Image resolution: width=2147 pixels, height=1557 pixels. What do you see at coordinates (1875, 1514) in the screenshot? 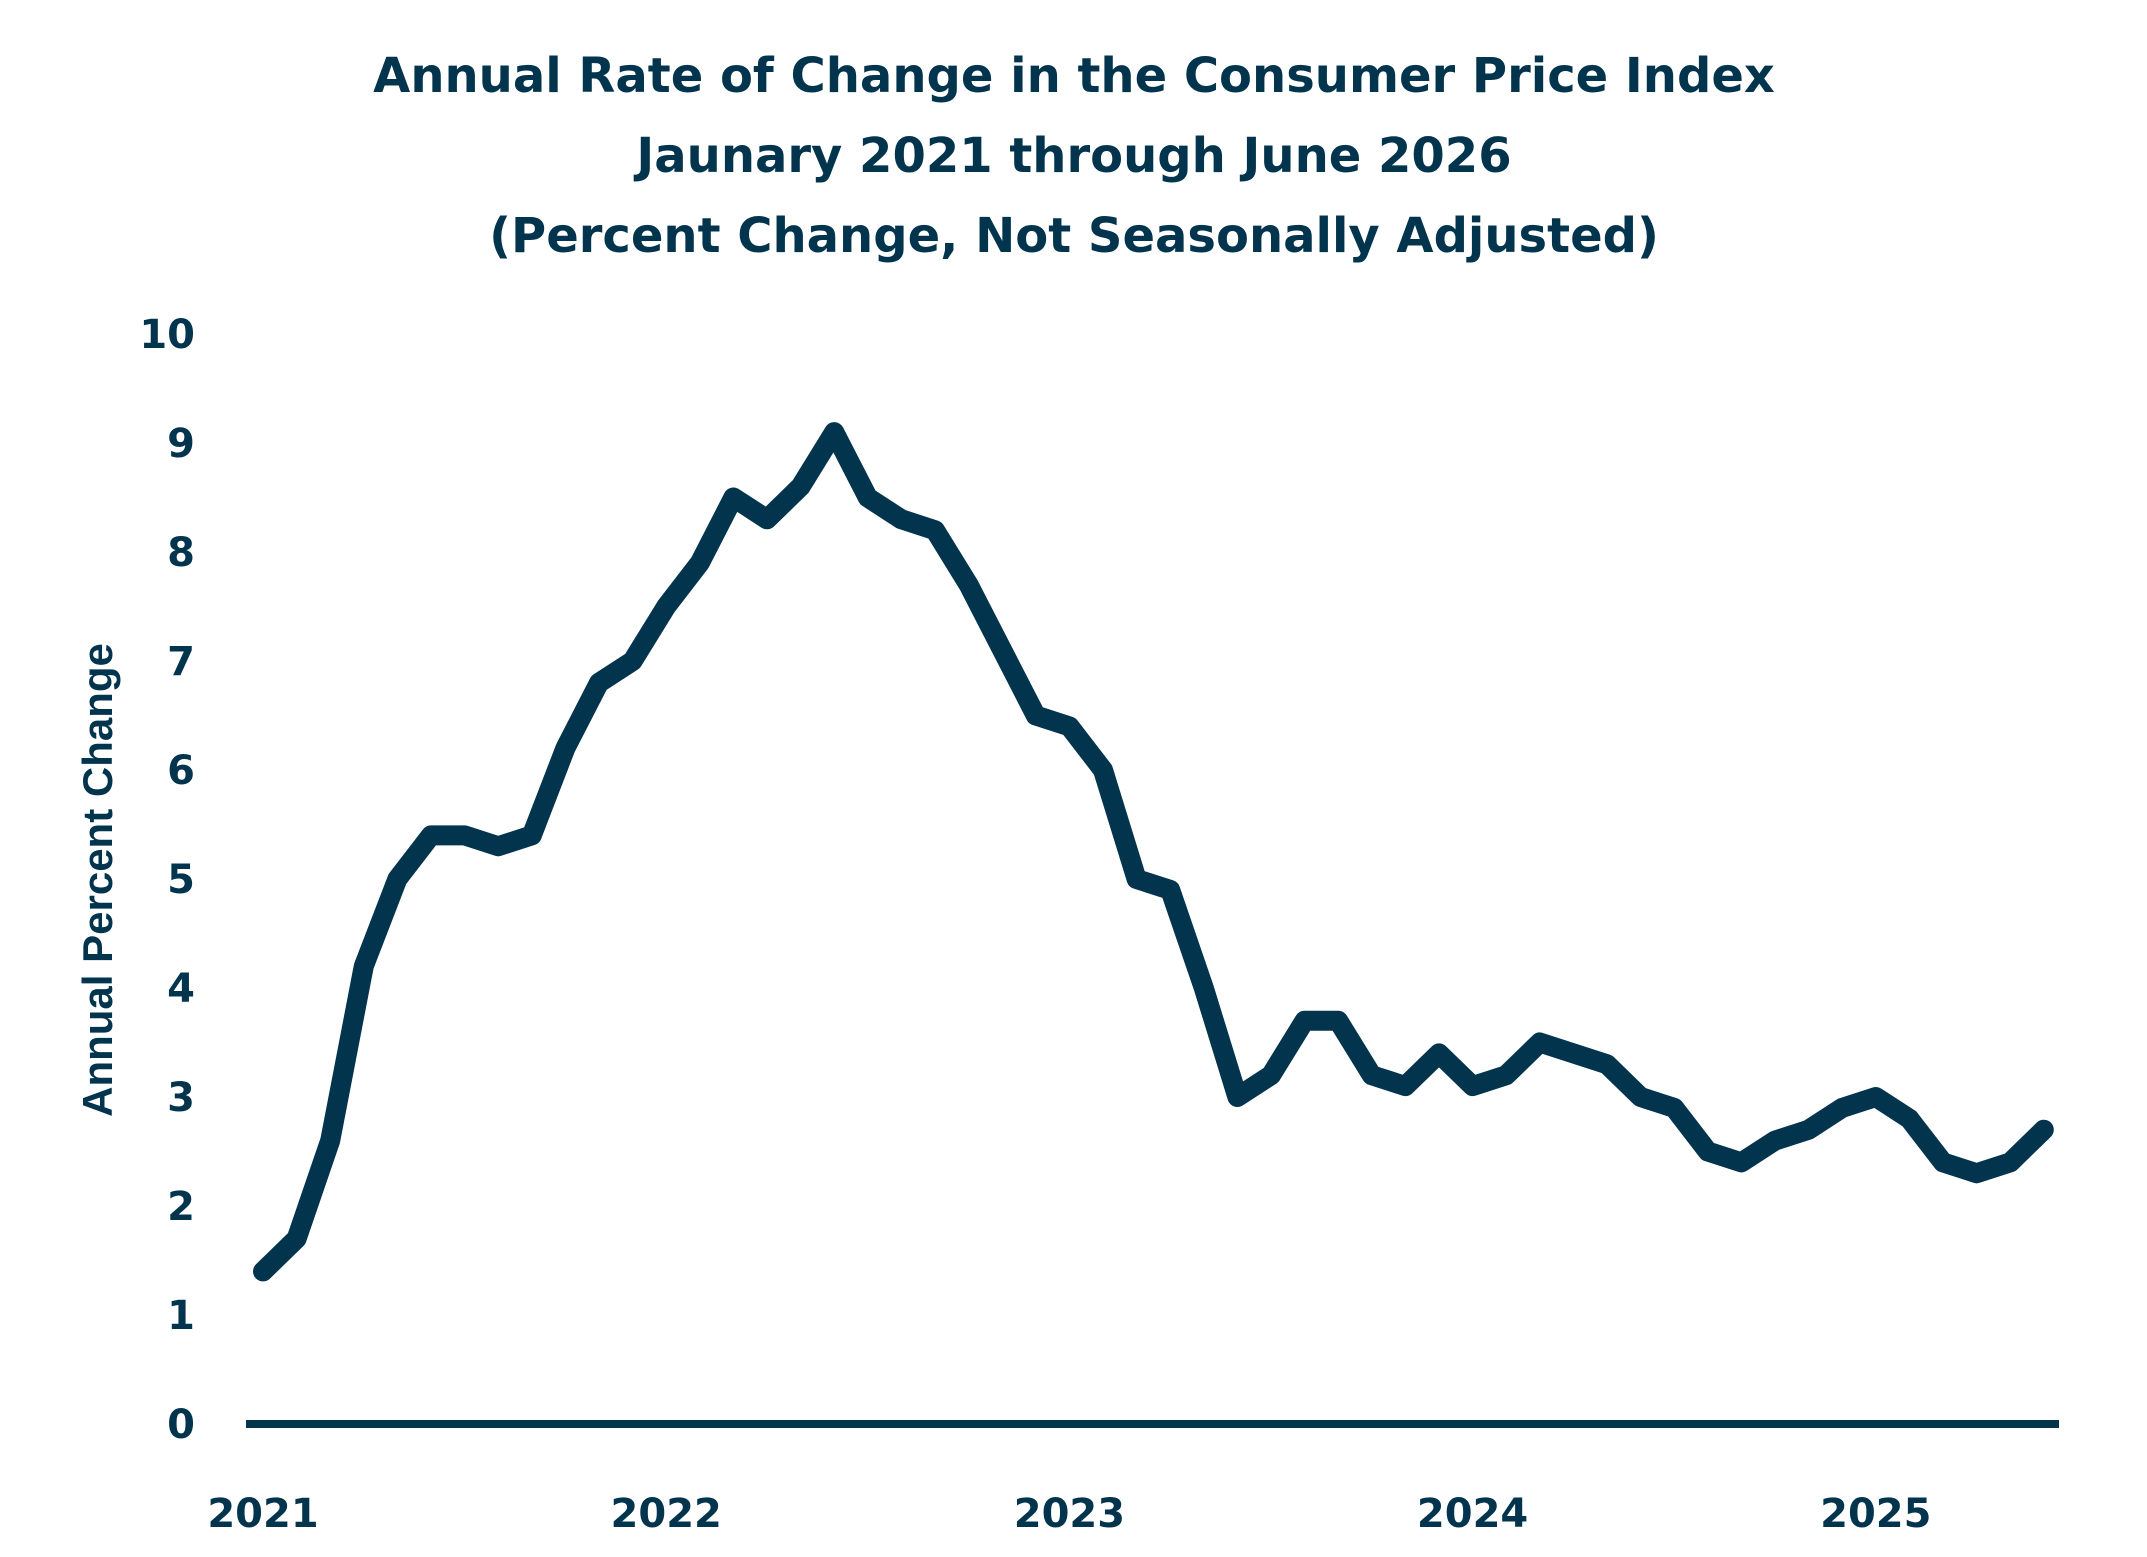
I see `x-tick-label: 2025` at bounding box center [1875, 1514].